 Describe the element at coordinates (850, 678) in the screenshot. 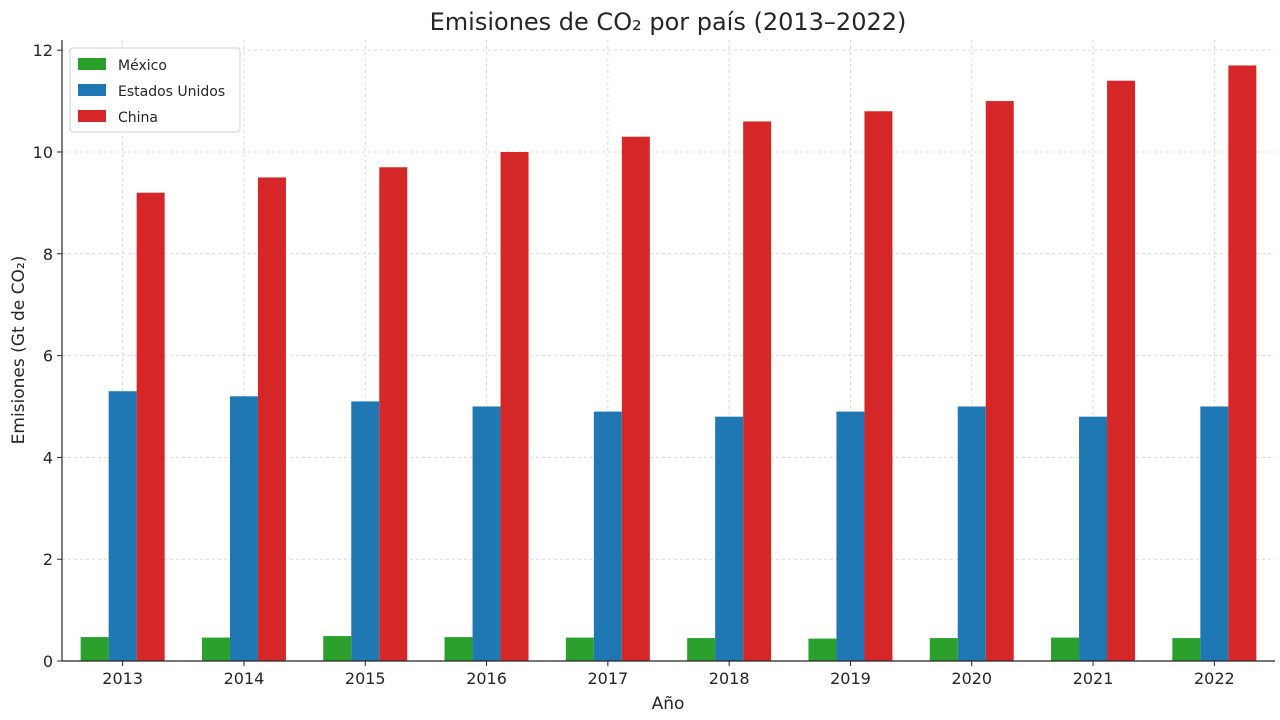

I see `x-tick-label: 2019` at that location.